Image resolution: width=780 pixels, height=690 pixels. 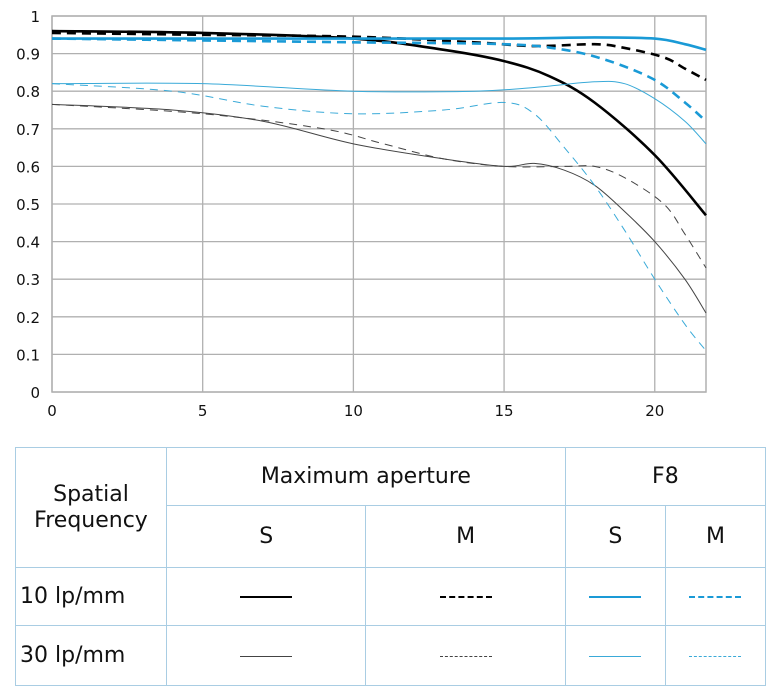 I want to click on x-tick-label: 5, so click(x=203, y=411).